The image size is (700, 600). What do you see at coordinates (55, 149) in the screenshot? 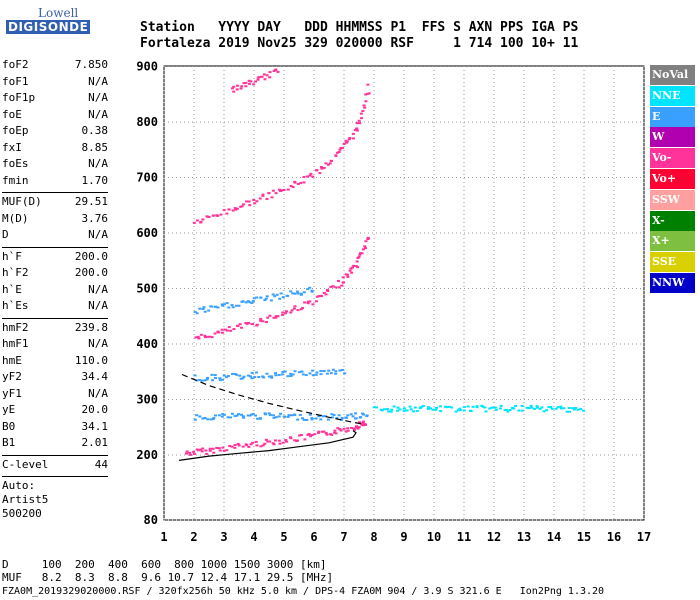
I see `param-row: fxI 8.85` at bounding box center [55, 149].